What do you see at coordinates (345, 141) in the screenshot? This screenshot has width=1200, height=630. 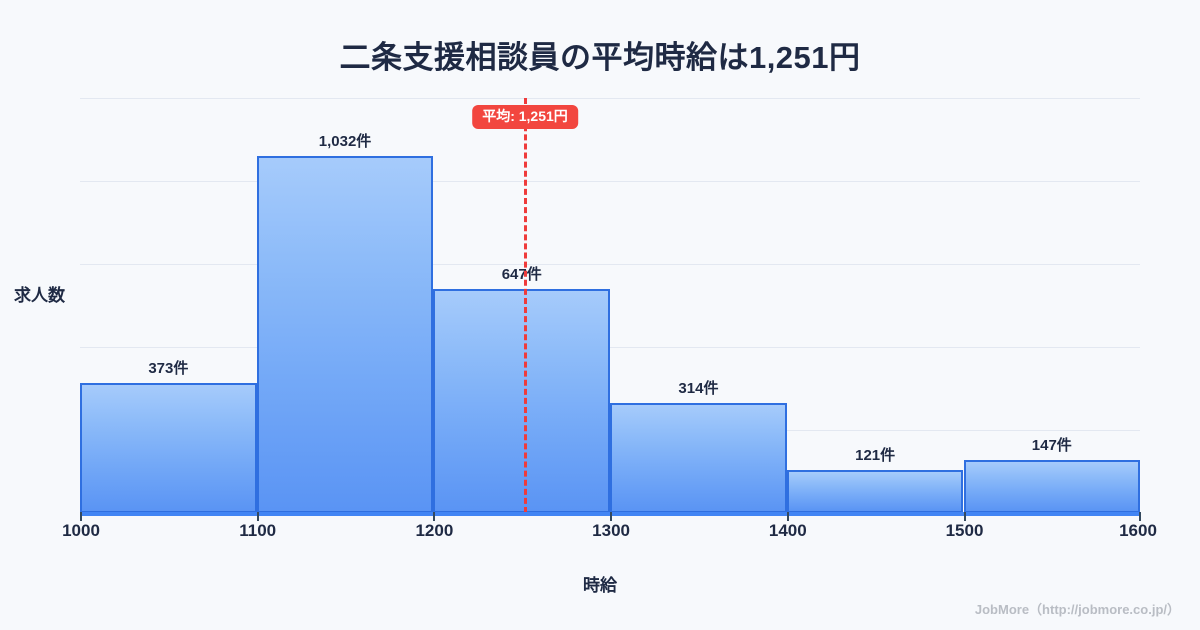 I see `bar-value-label: 1,032件` at bounding box center [345, 141].